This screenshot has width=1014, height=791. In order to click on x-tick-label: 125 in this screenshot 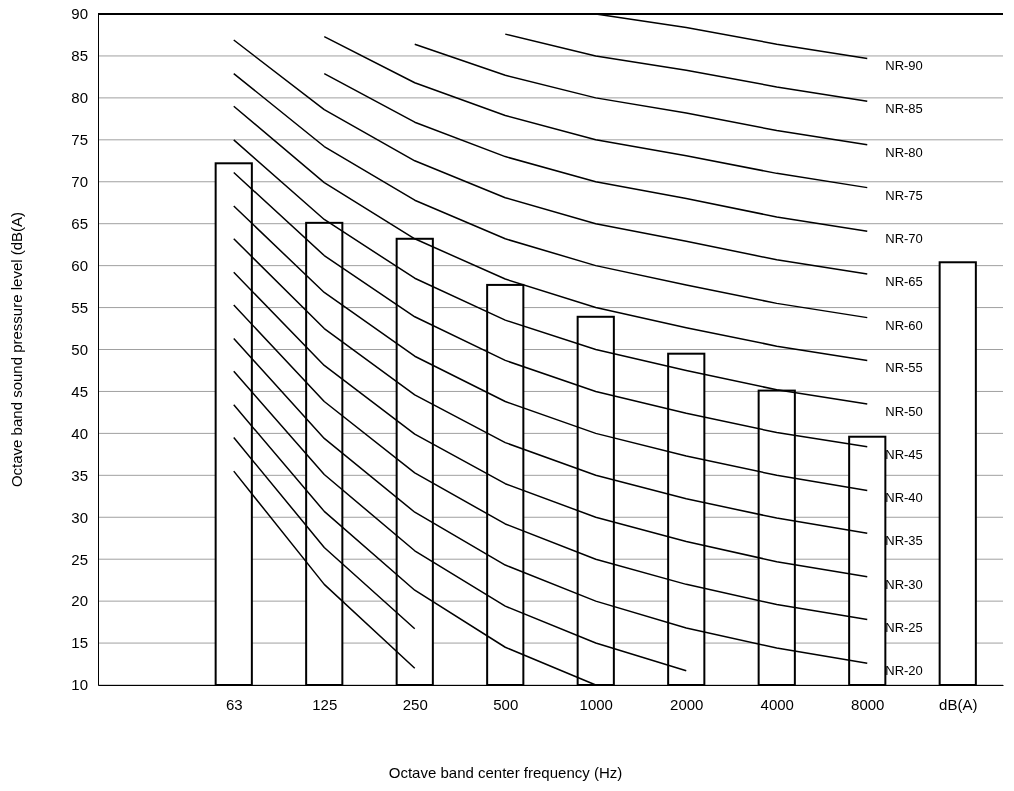, I will do `click(325, 704)`.